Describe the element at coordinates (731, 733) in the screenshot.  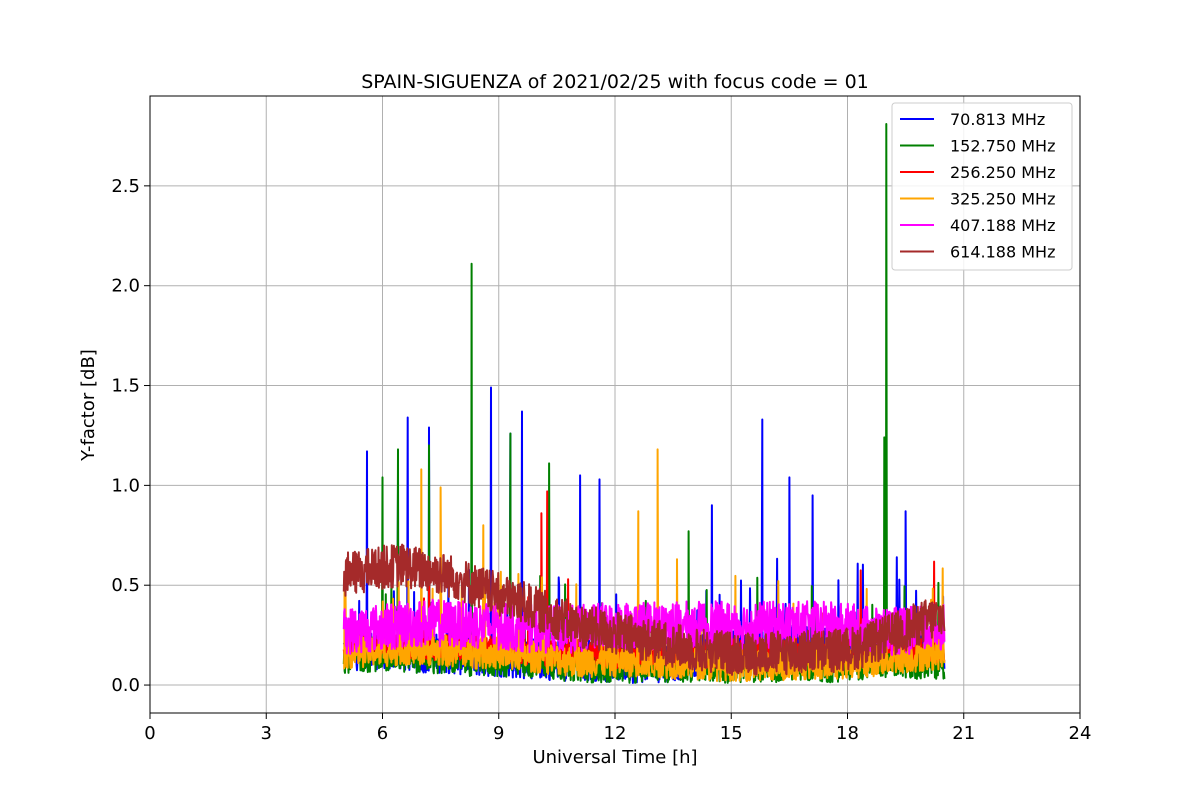
I see `x-tick-label: 15` at that location.